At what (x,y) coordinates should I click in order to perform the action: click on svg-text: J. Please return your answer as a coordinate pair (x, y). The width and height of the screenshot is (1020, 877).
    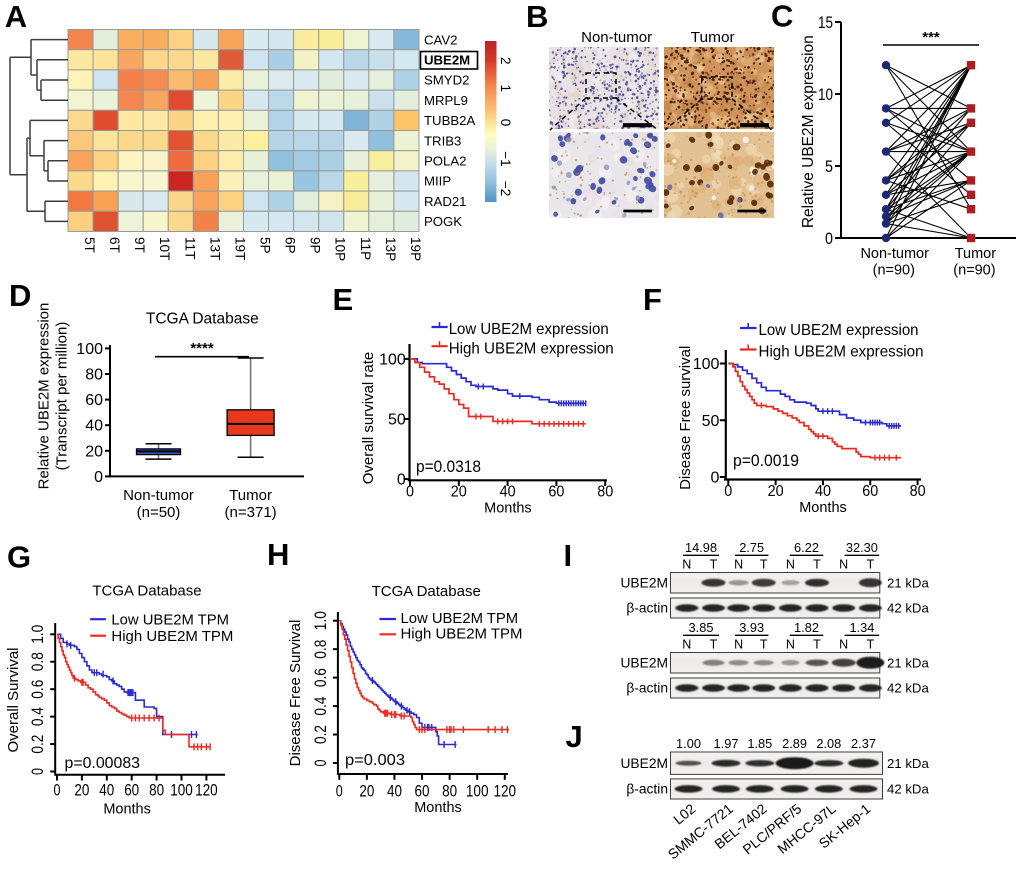
    Looking at the image, I should click on (574, 736).